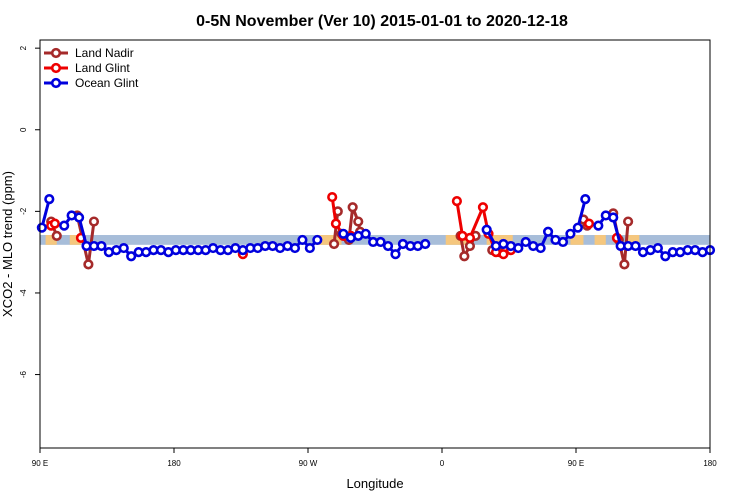 The width and height of the screenshot is (750, 500). Describe the element at coordinates (374, 483) in the screenshot. I see `x-axis-label: Longitude` at that location.